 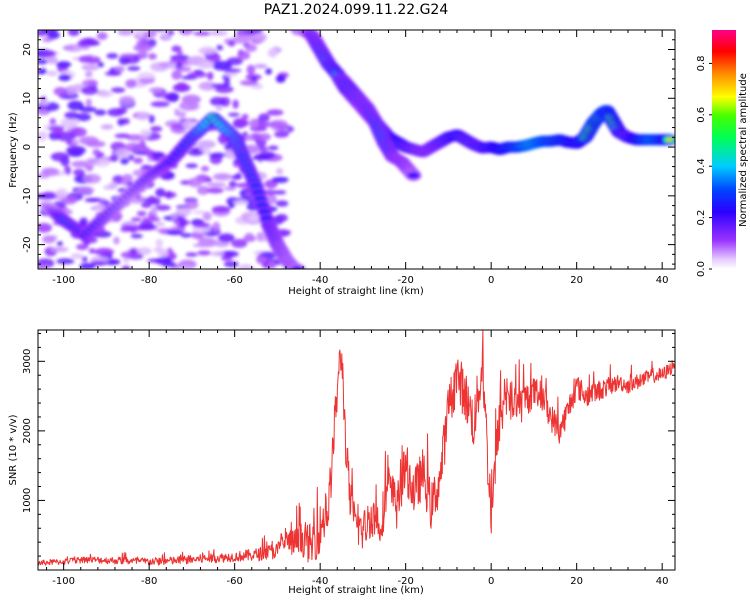 What do you see at coordinates (701, 63) in the screenshot?
I see `colorbar-tick-label: 0.8` at bounding box center [701, 63].